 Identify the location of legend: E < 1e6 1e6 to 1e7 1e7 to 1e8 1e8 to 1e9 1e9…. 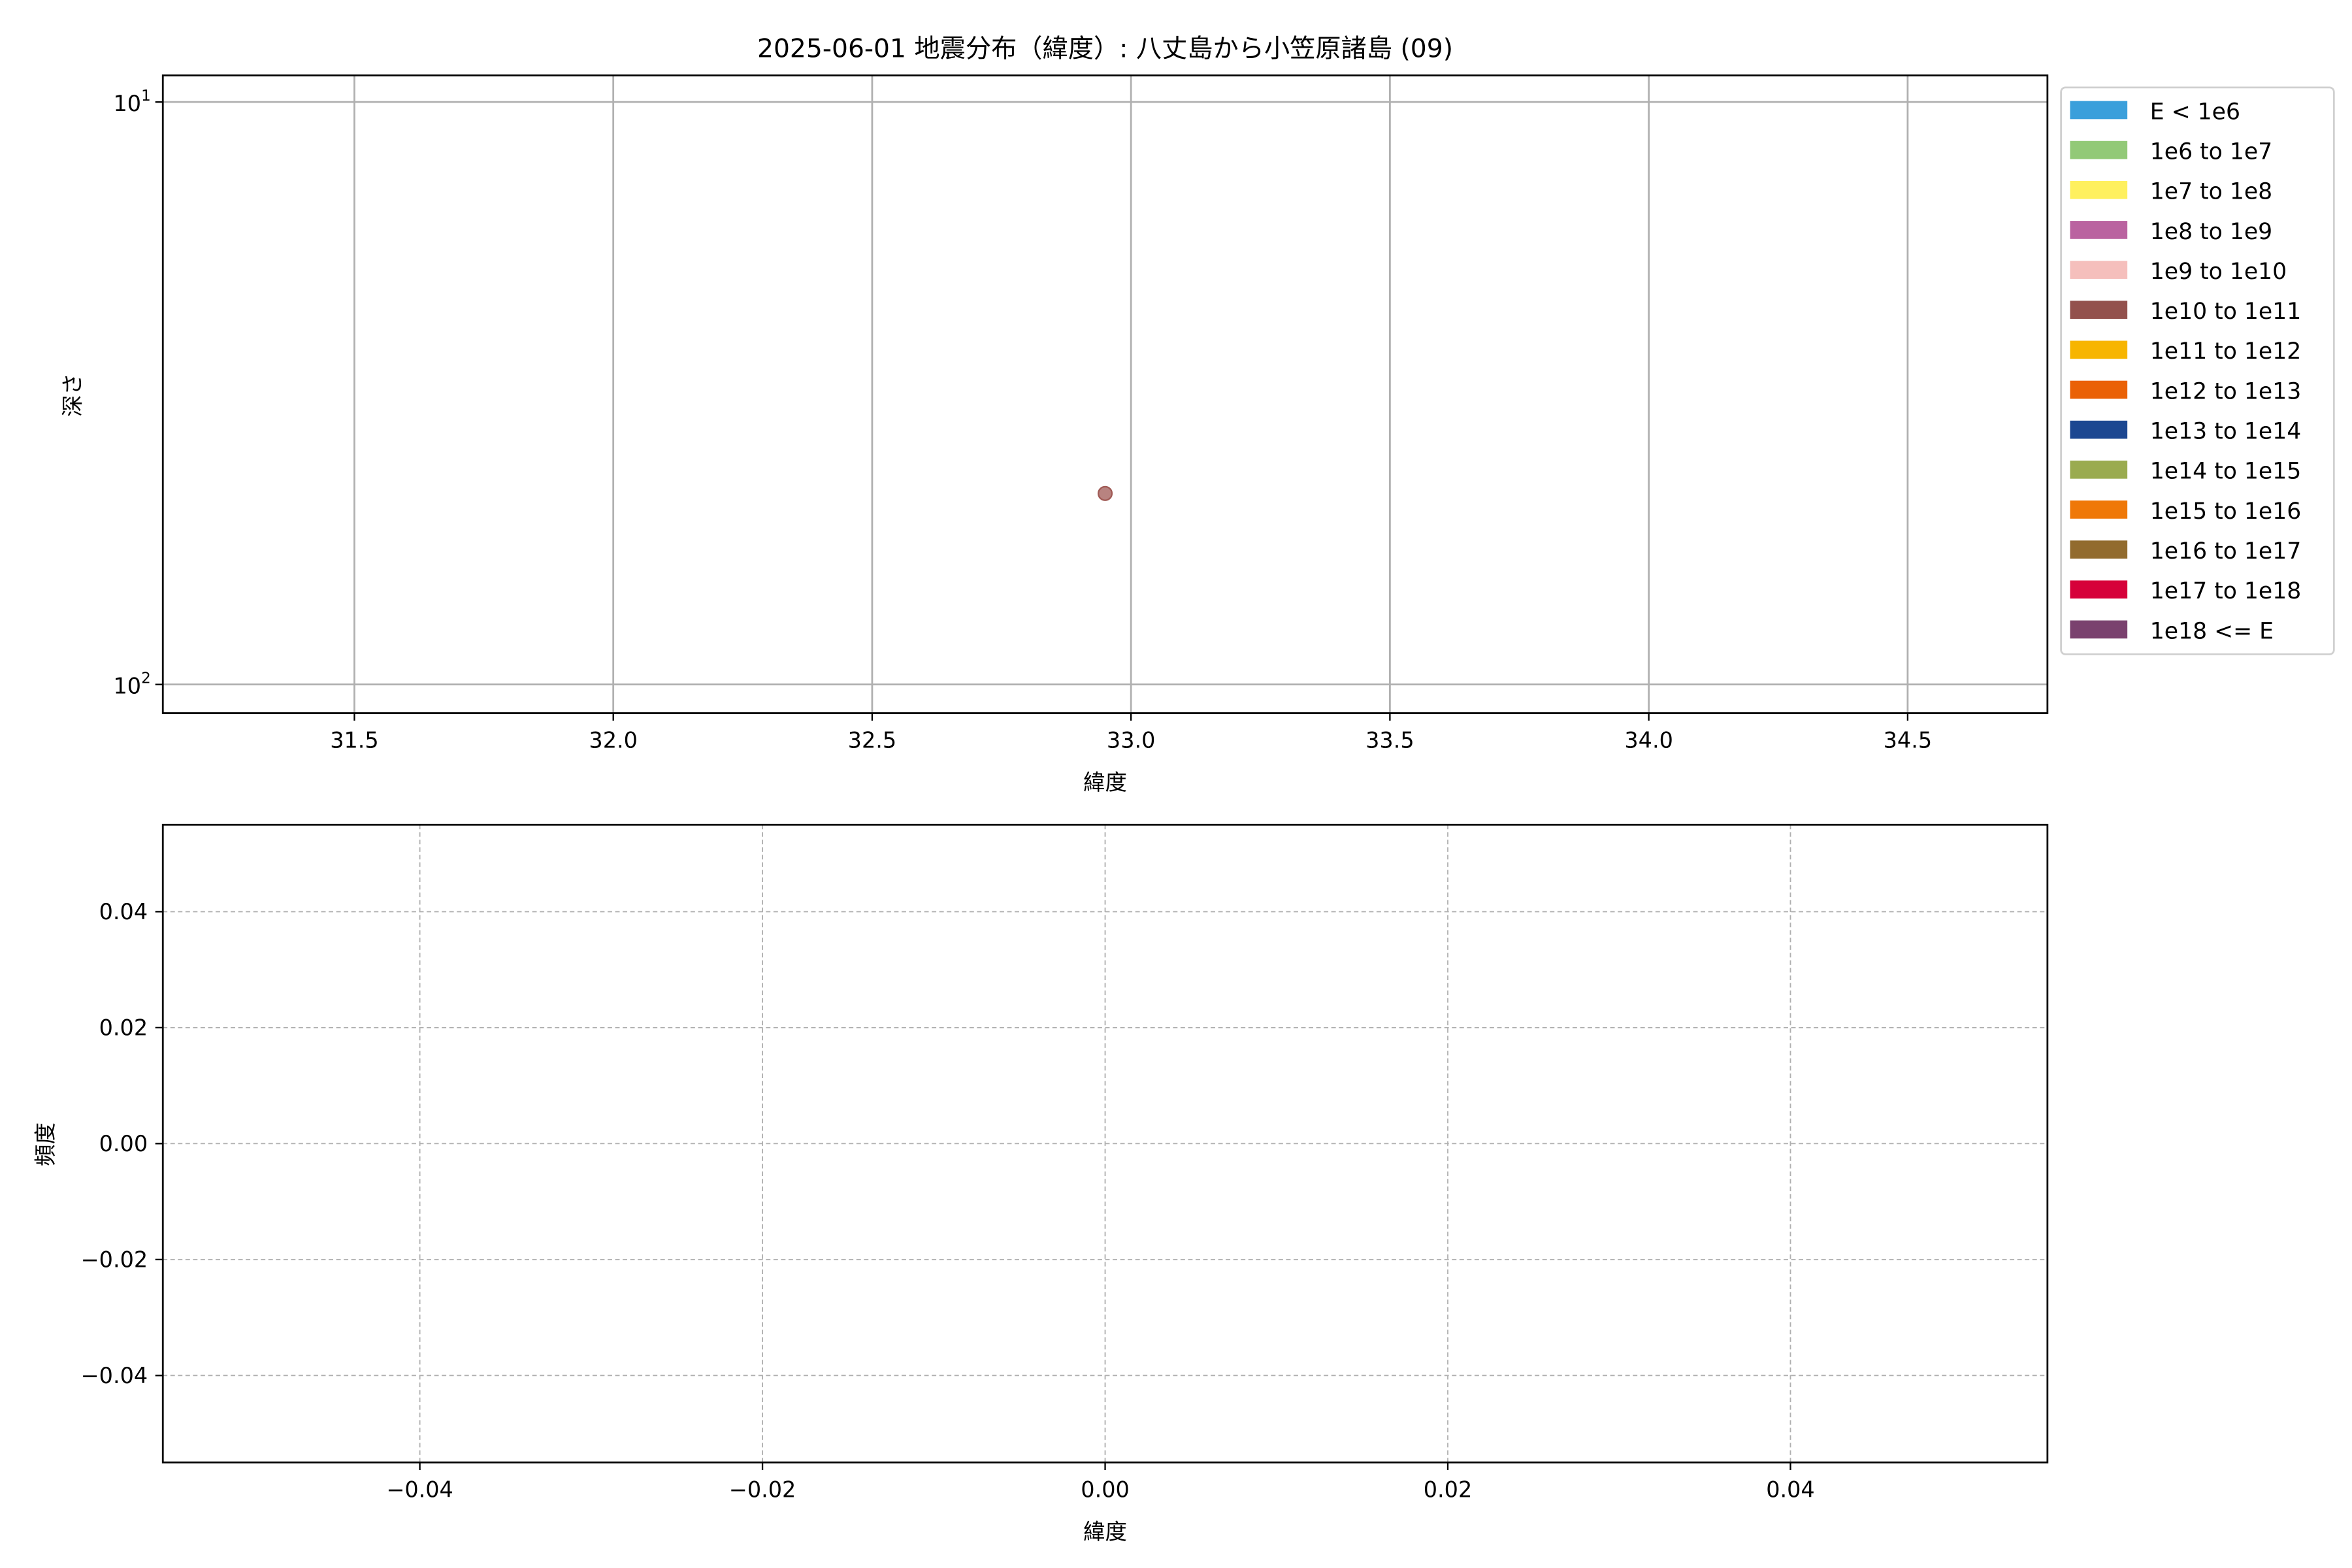
(2197, 370).